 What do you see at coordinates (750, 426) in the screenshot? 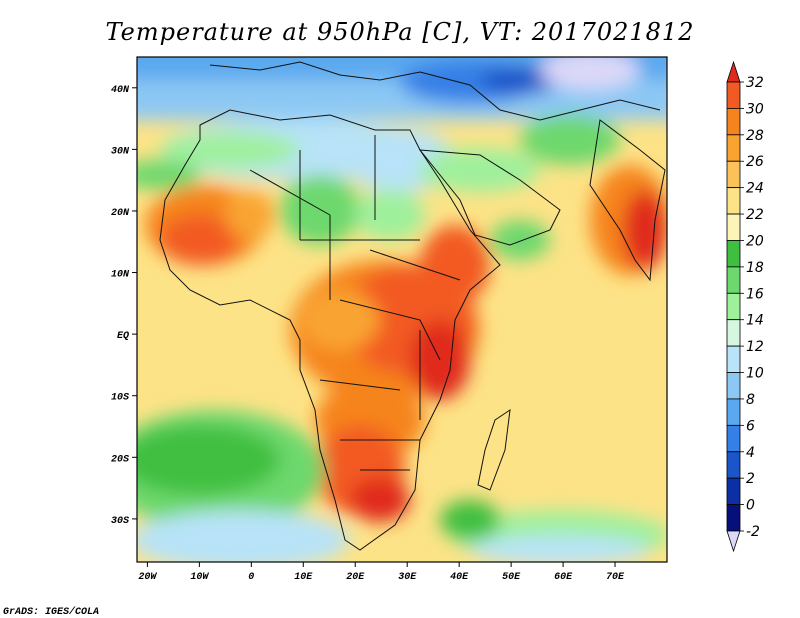
I see `colorbar-label: 6` at bounding box center [750, 426].